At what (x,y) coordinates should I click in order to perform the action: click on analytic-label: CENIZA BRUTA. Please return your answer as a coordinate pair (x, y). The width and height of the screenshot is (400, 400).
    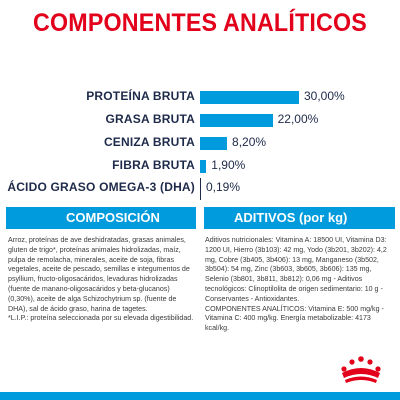
    Looking at the image, I should click on (149, 142).